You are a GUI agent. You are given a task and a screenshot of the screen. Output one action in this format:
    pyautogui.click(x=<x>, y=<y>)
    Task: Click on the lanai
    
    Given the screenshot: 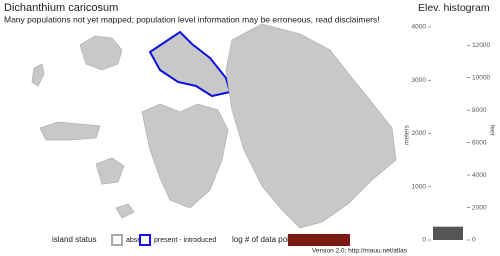 What is the action you would take?
    pyautogui.click(x=110, y=171)
    